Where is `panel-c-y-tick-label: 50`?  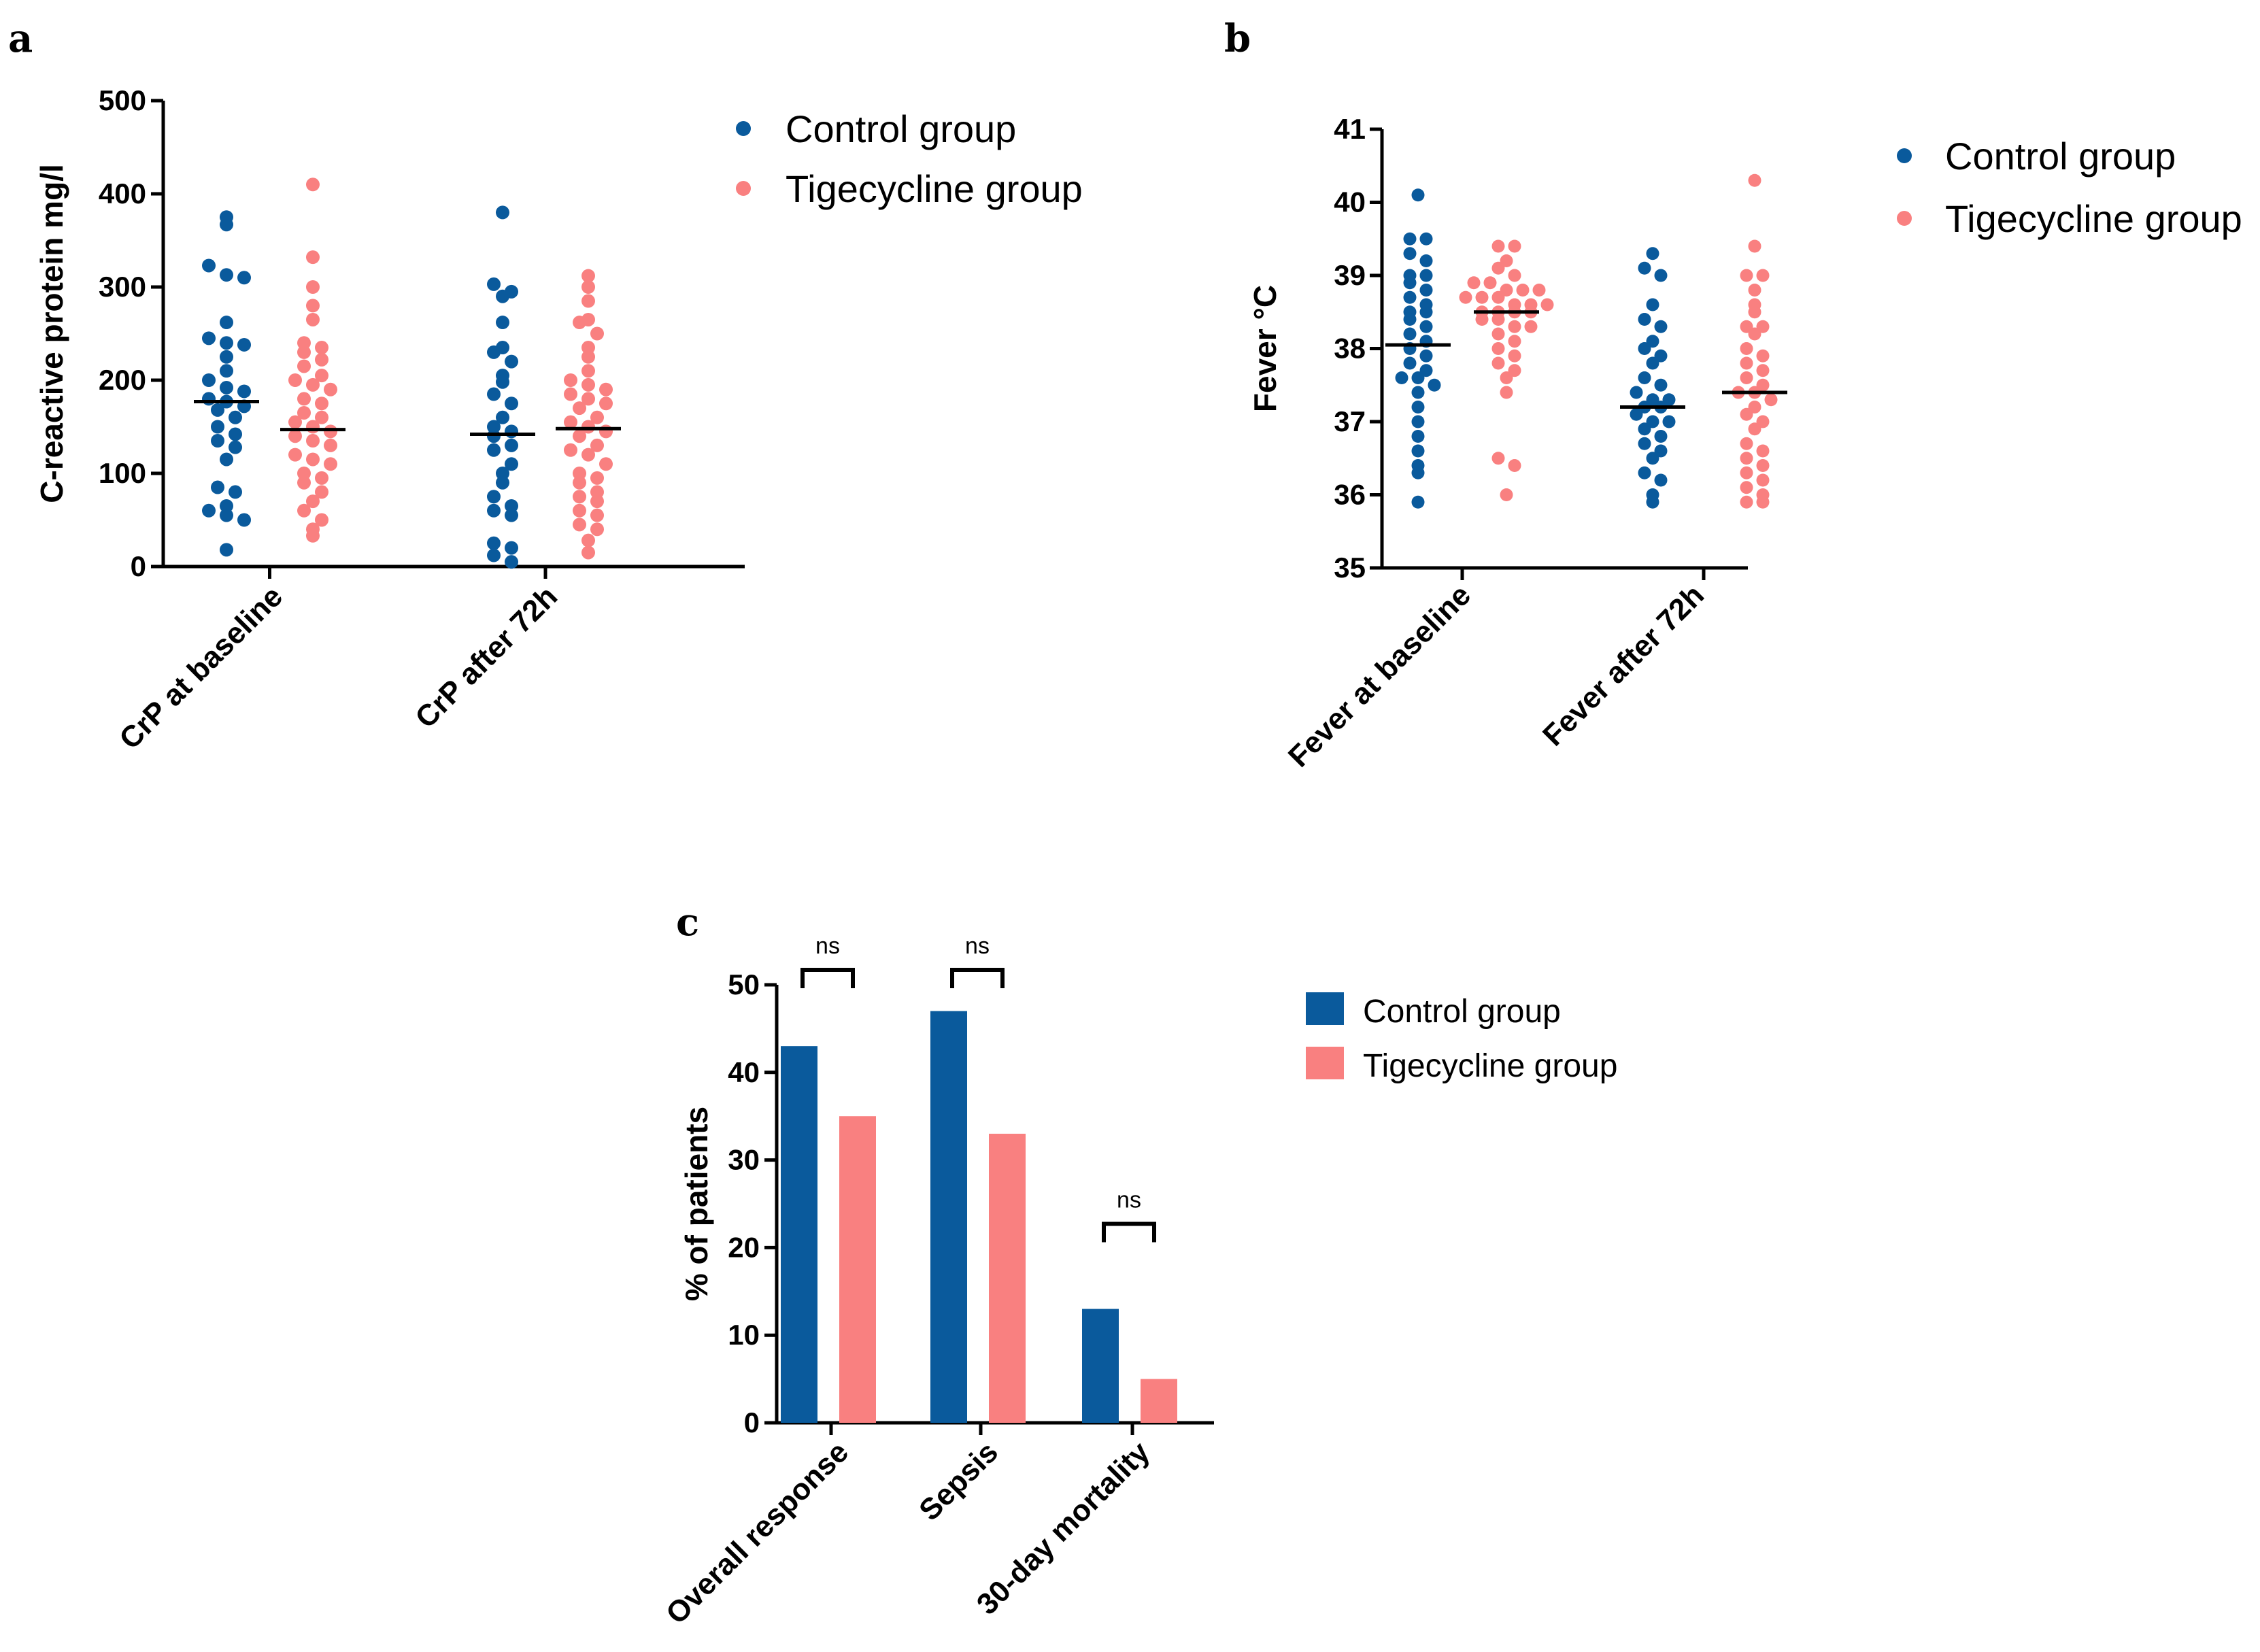 panel-c-y-tick-label: 50 is located at coordinates (744, 984).